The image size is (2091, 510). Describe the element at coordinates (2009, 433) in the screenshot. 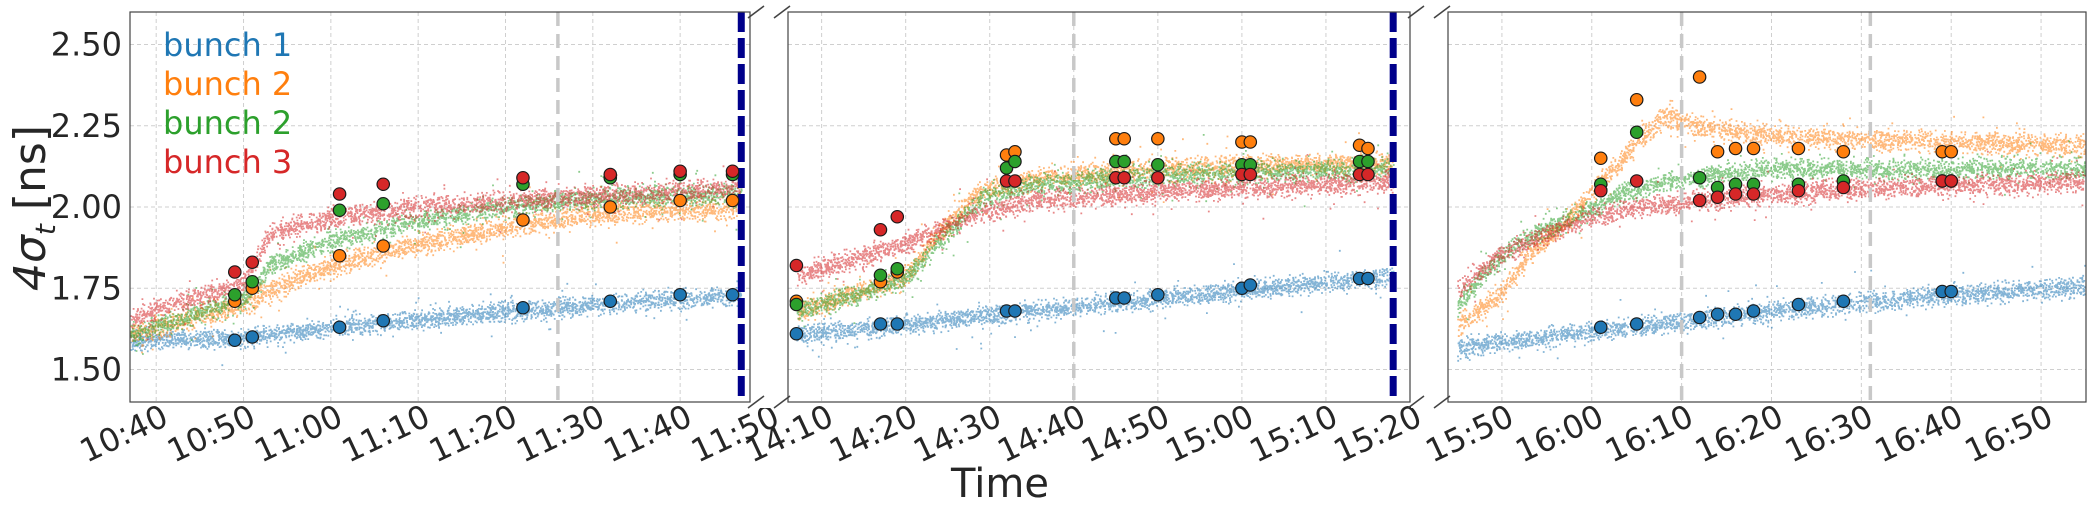

I see `x-tick-label: 16:50` at that location.